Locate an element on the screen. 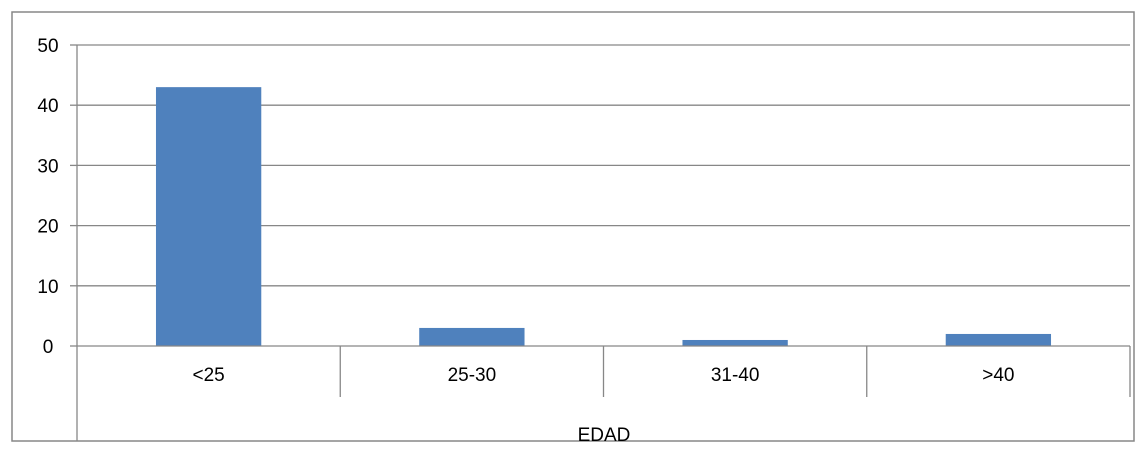 The height and width of the screenshot is (453, 1147). y-tick-label: 50 is located at coordinates (47, 46).